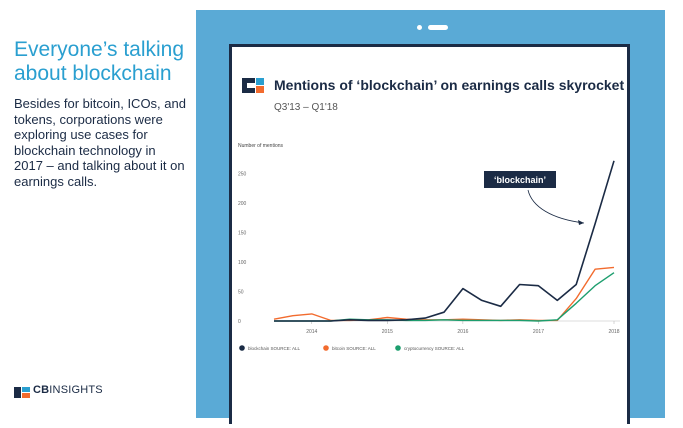  Describe the element at coordinates (306, 107) in the screenshot. I see `chart-subtitle: Q3'13 – Q1'18` at that location.